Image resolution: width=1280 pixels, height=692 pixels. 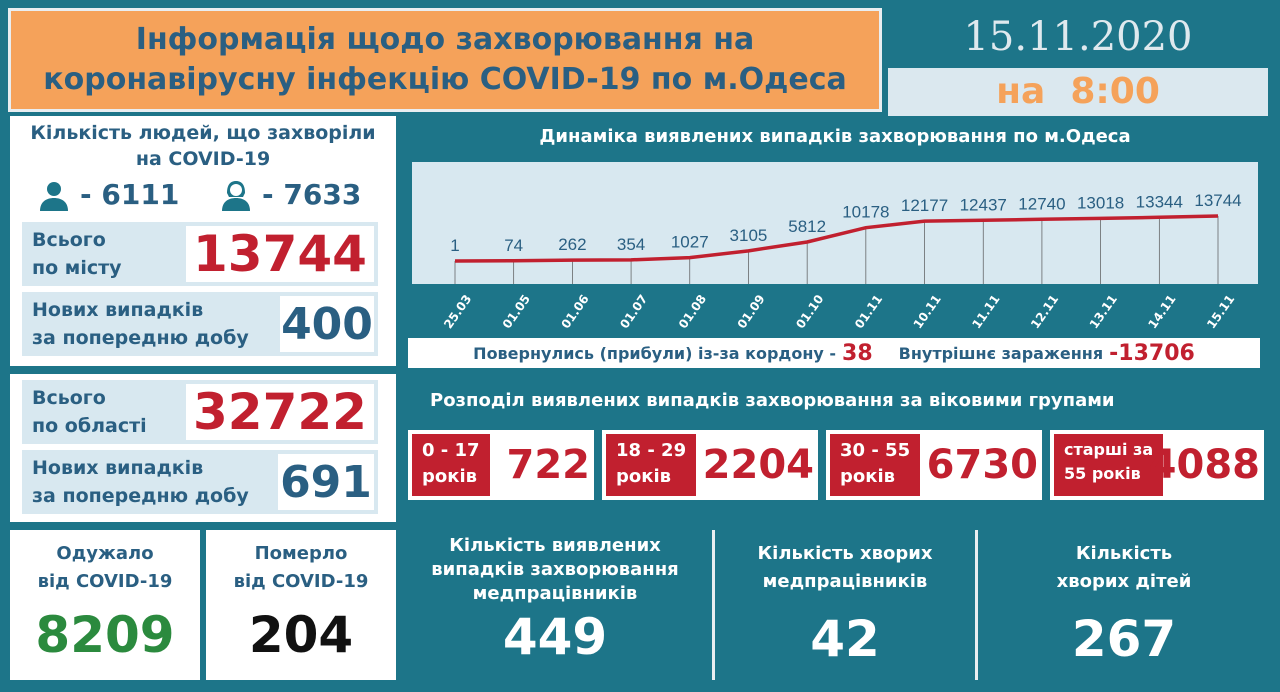 I want to click on med-label-3: медпрацівників, so click(x=555, y=593).